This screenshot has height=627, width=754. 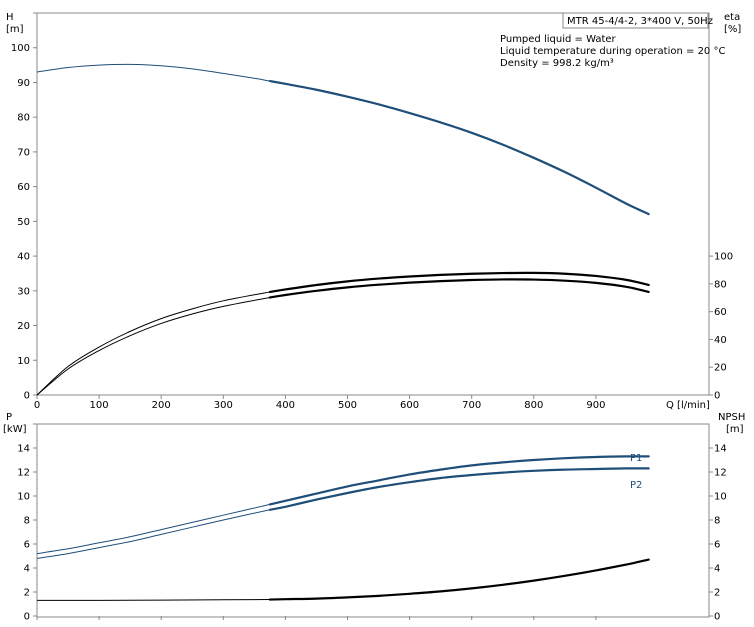 What do you see at coordinates (23, 152) in the screenshot?
I see `left-y-tick-label: 70` at bounding box center [23, 152].